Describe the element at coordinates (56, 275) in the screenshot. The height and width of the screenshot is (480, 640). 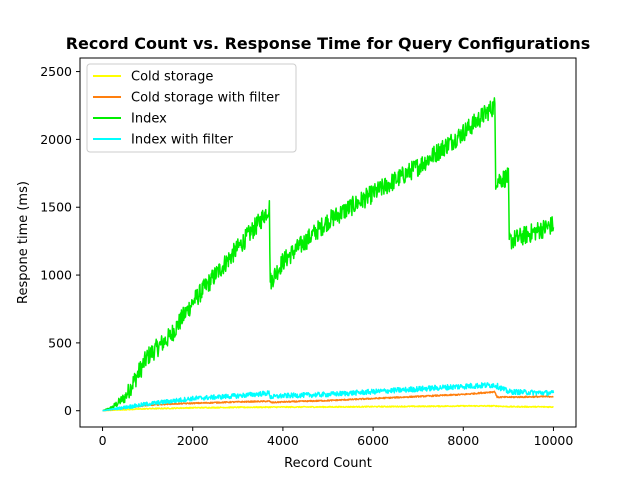
I see `y-tick-label: 1000` at that location.